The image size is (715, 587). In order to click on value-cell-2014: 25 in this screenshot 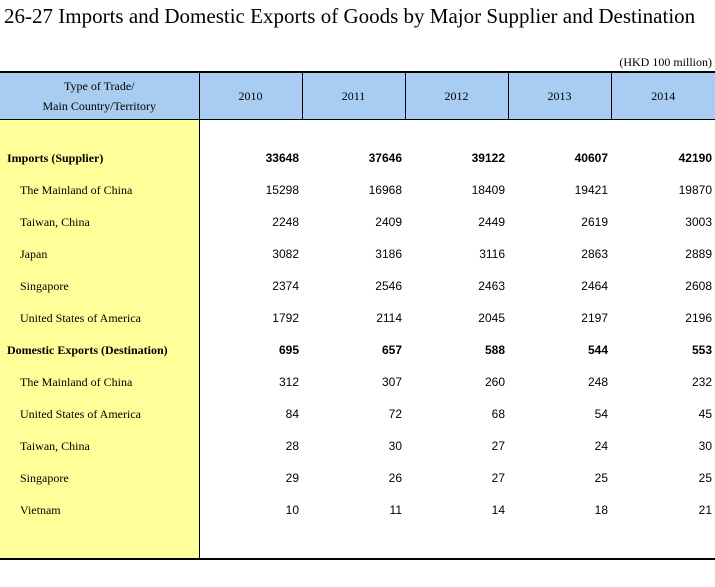, I will do `click(705, 478)`.